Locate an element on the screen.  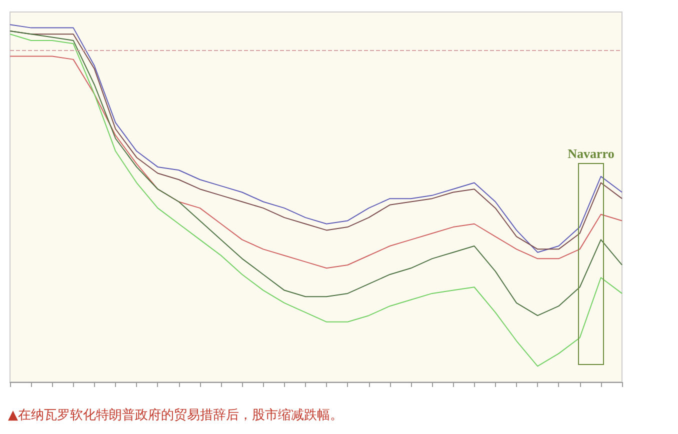
text: ▲在纳瓦罗软化特朗普政府的贸易措辞后，股市缩减跌幅。 is located at coordinates (175, 415).